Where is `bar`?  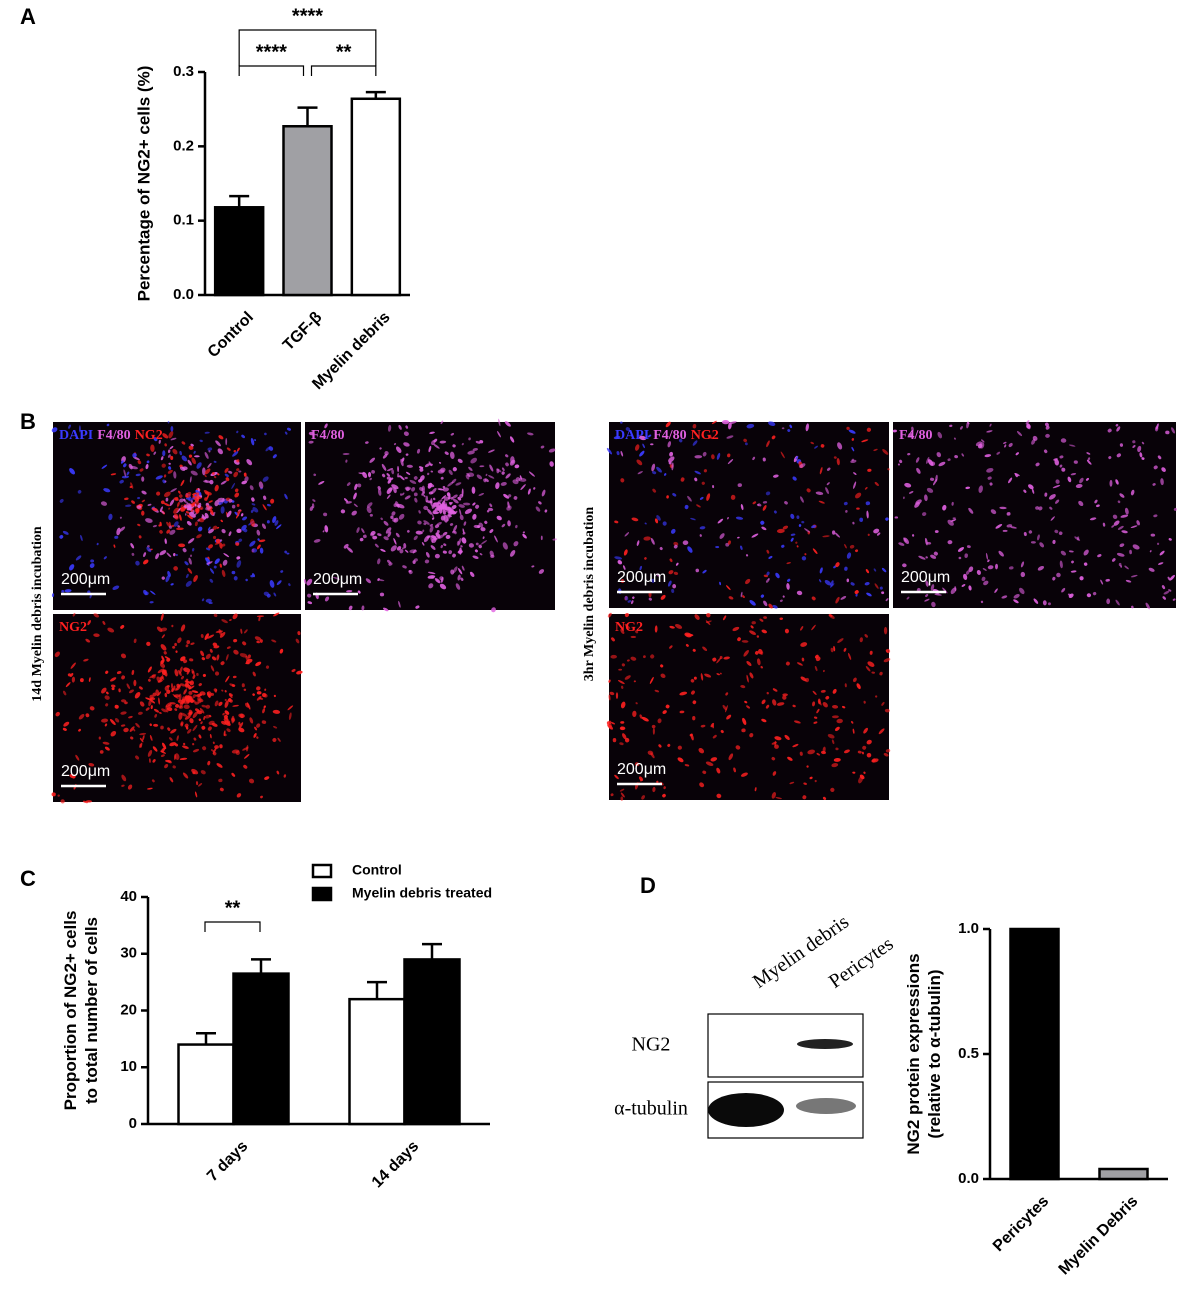 bar is located at coordinates (376, 197).